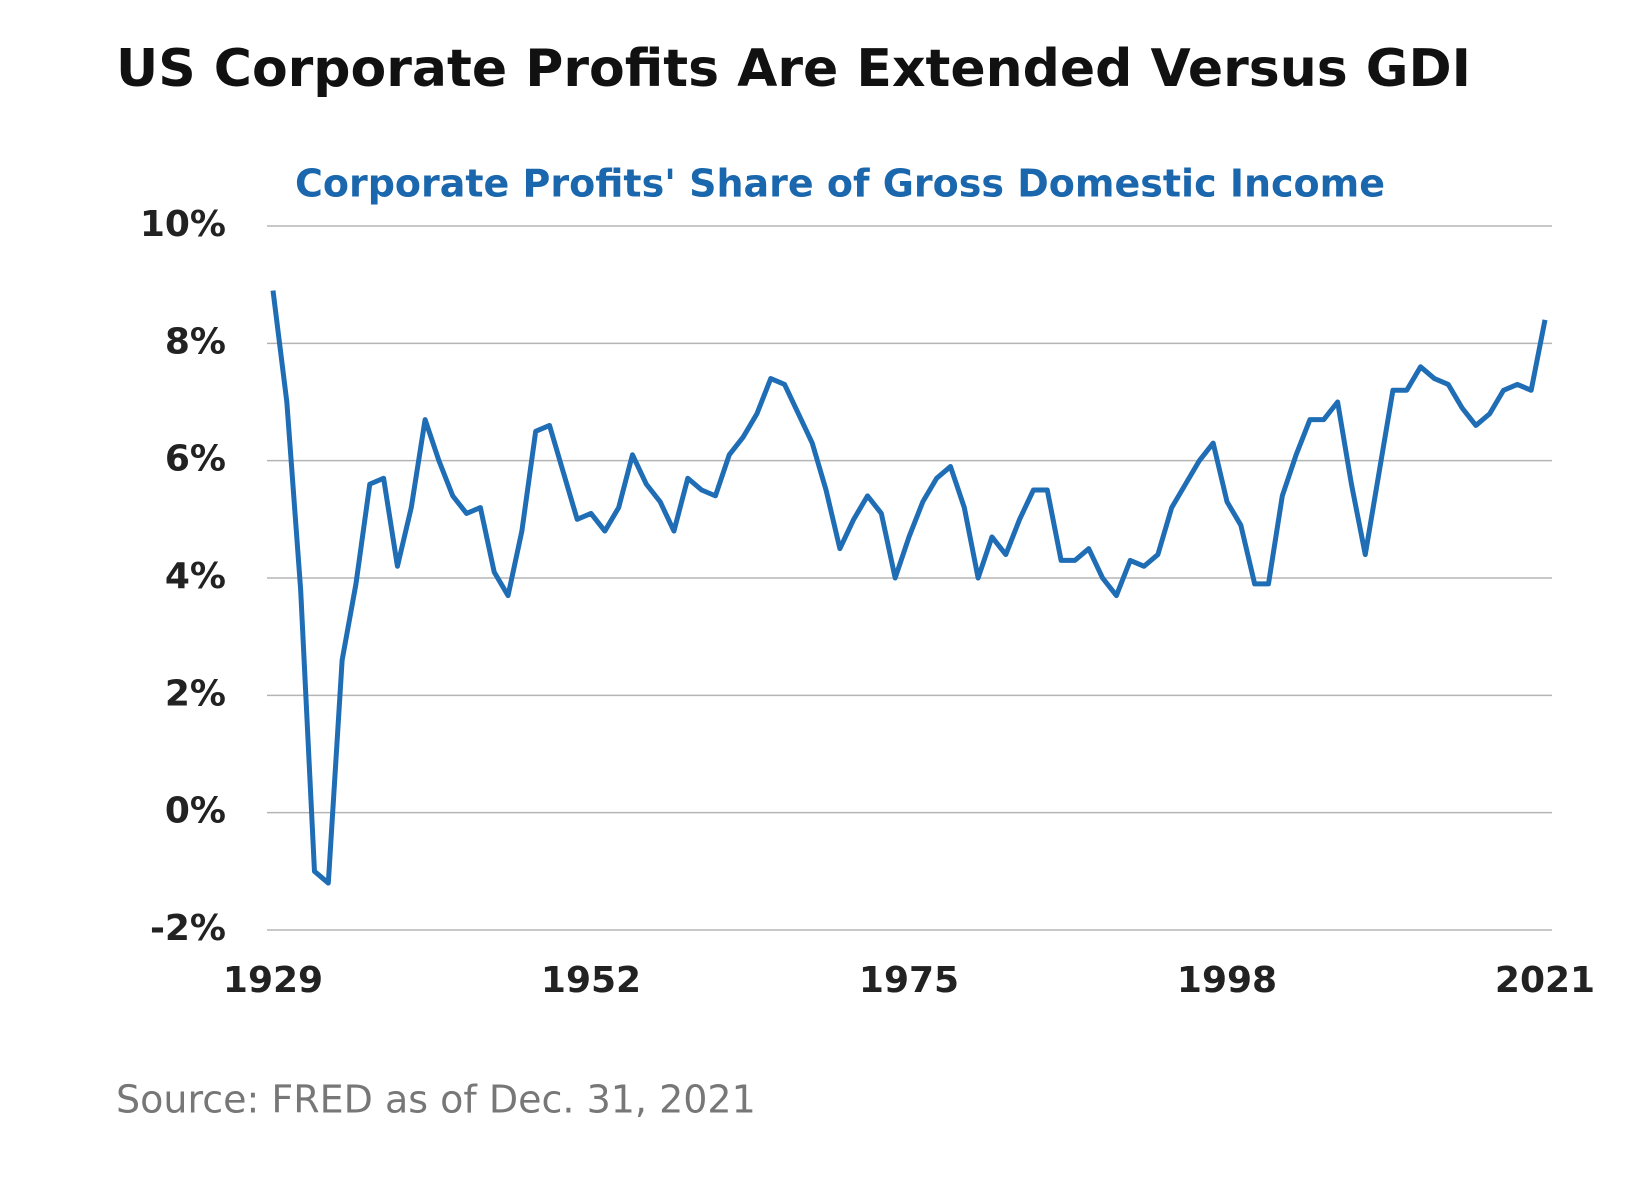 This screenshot has height=1180, width=1634. What do you see at coordinates (195, 341) in the screenshot?
I see `y-tick-label: 8%` at bounding box center [195, 341].